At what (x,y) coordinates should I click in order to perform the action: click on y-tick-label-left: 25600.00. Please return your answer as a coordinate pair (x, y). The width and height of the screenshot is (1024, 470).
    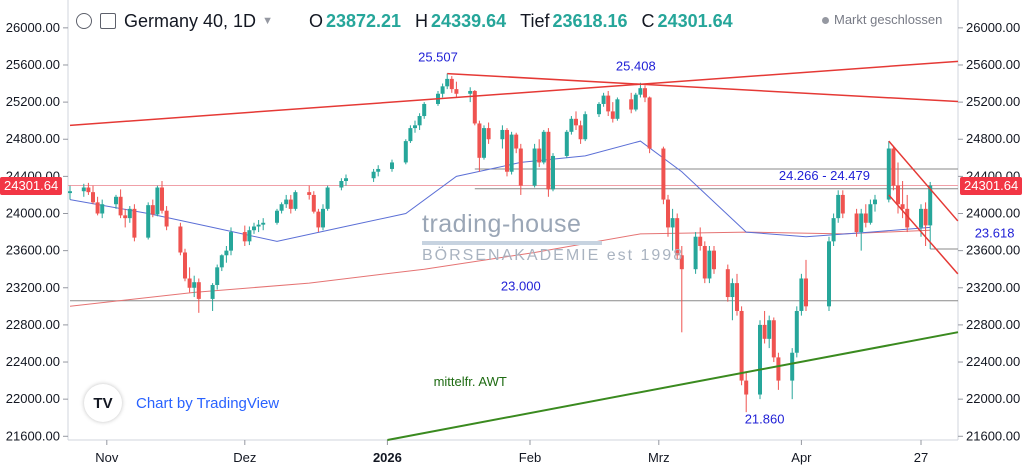
    Looking at the image, I should click on (33, 64).